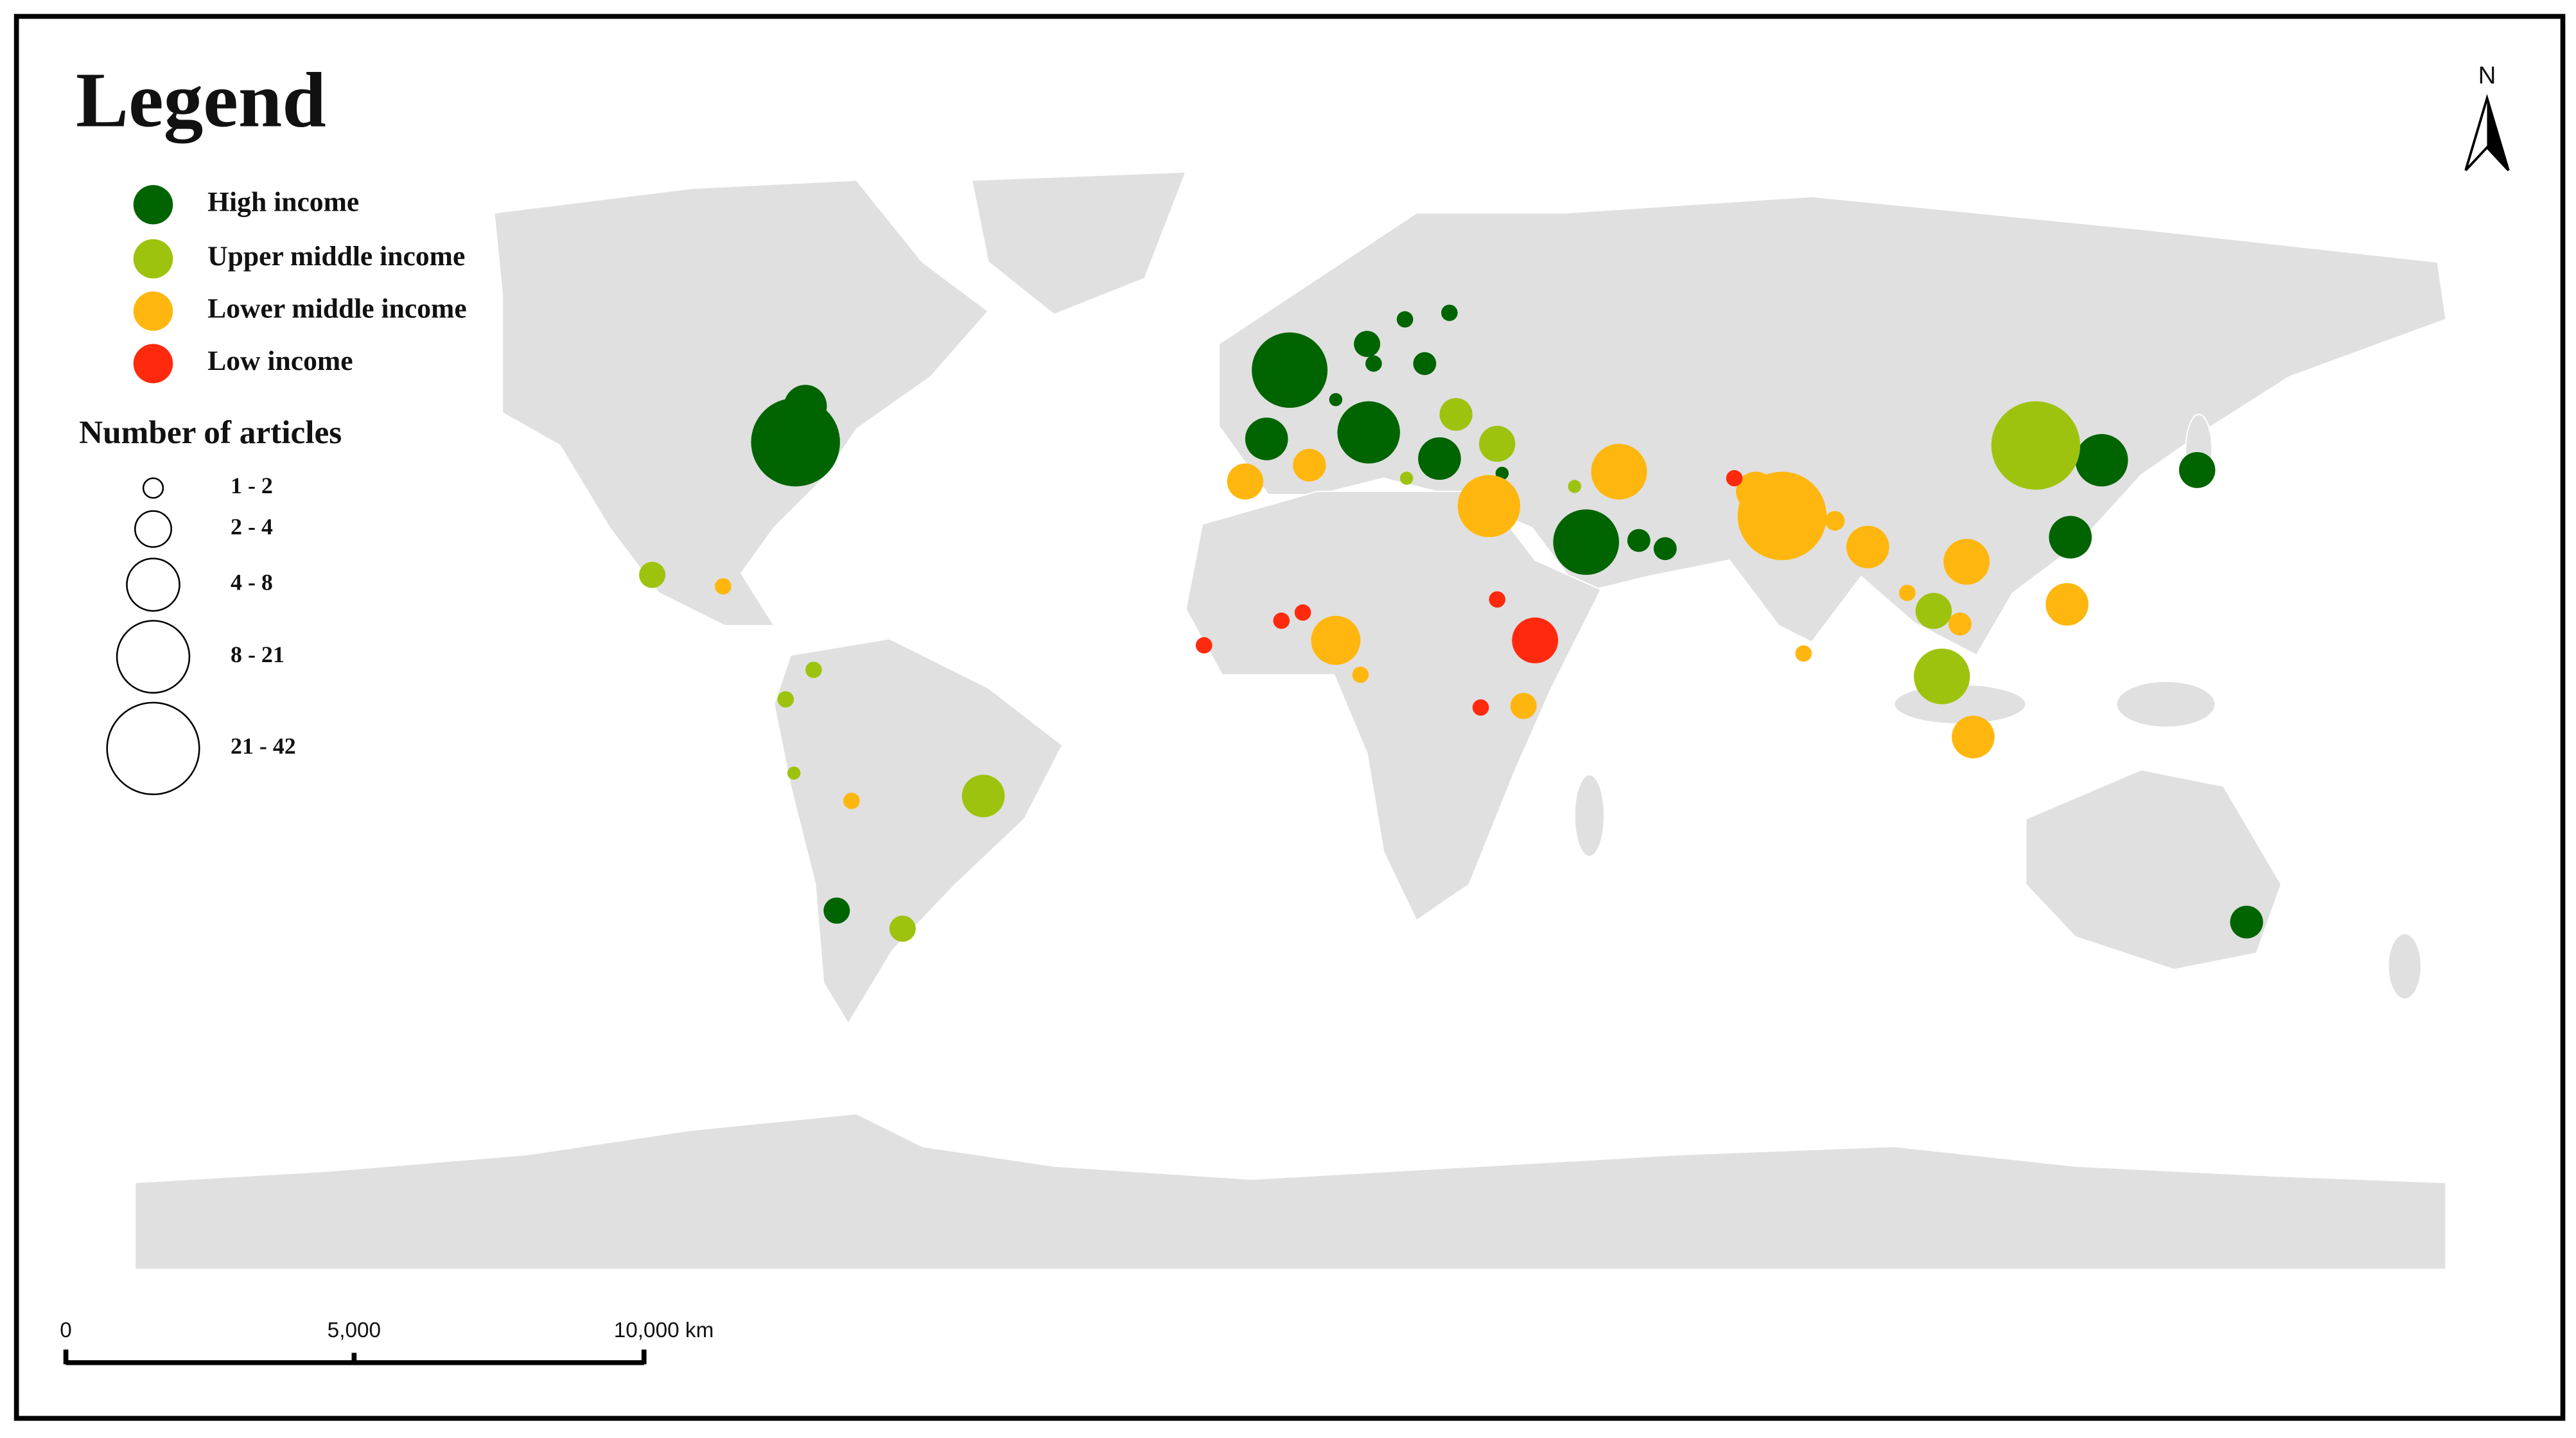 The image size is (2576, 1438). I want to click on scale-label: 5,000, so click(354, 1330).